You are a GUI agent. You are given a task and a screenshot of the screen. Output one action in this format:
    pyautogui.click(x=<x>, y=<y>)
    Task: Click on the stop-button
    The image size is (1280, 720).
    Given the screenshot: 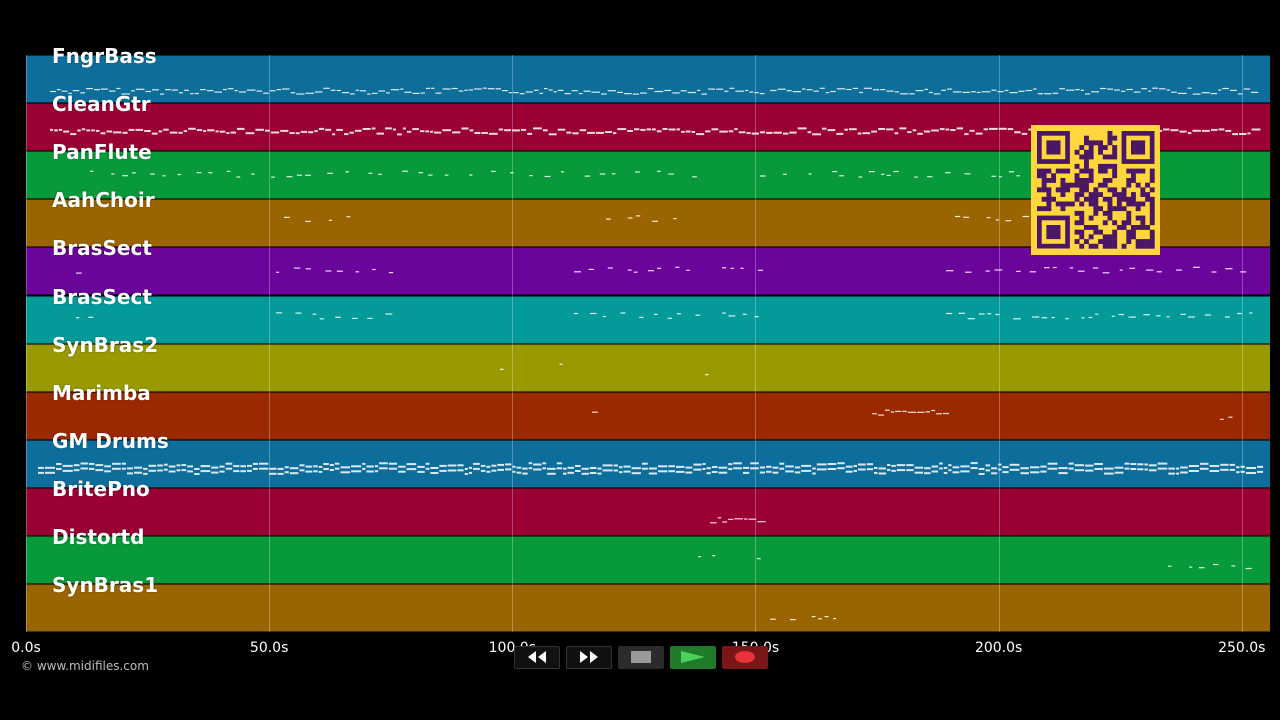 What is the action you would take?
    pyautogui.click(x=641, y=657)
    